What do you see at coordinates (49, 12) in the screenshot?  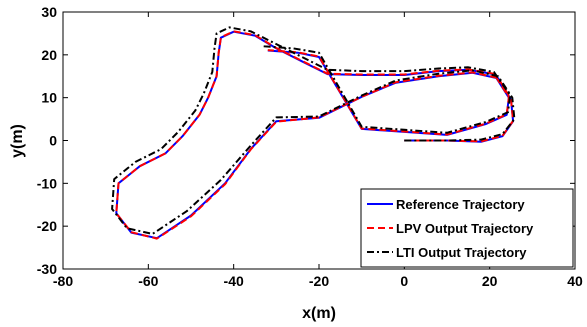 I see `y-tick-label: 30` at bounding box center [49, 12].